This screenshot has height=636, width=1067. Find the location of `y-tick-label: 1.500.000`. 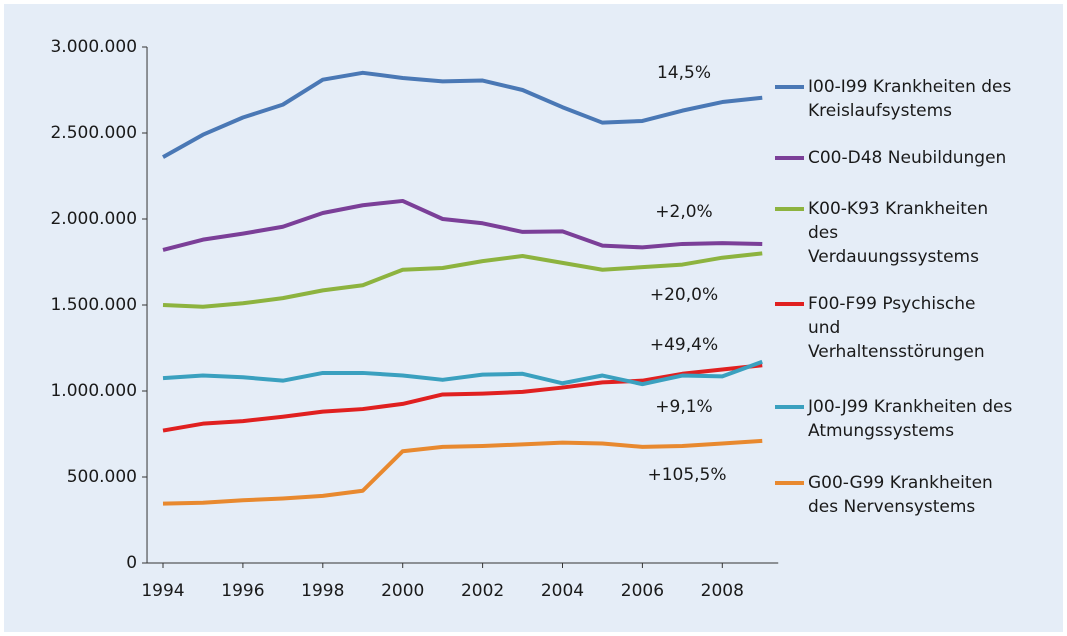

y-tick-label: 1.500.000 is located at coordinates (93, 305).